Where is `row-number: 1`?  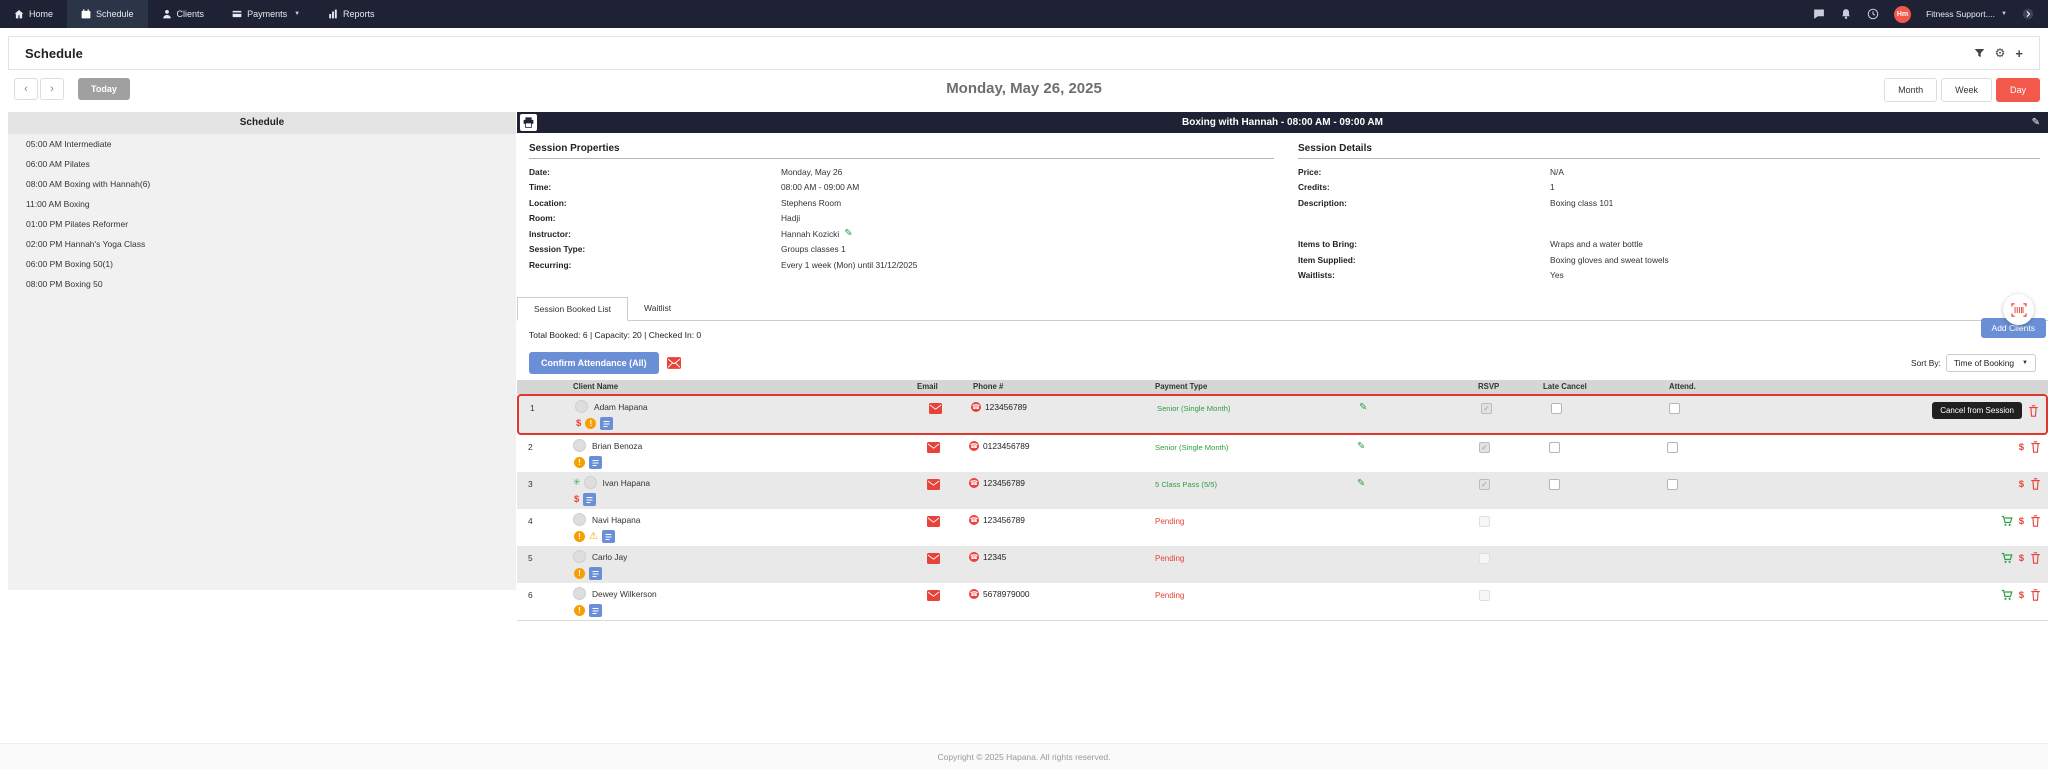
row-number: 1 is located at coordinates (532, 408).